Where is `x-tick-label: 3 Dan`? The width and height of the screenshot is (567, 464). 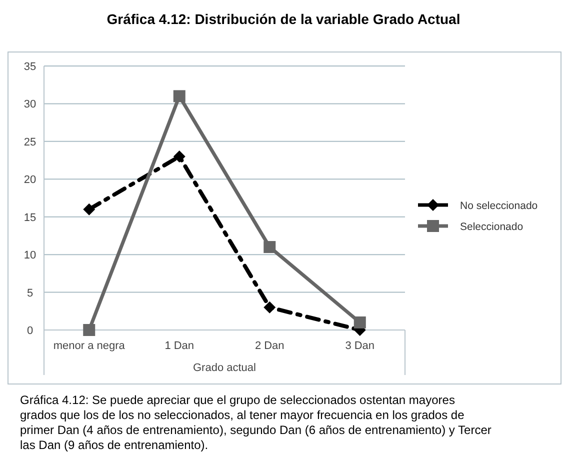 x-tick-label: 3 Dan is located at coordinates (360, 346).